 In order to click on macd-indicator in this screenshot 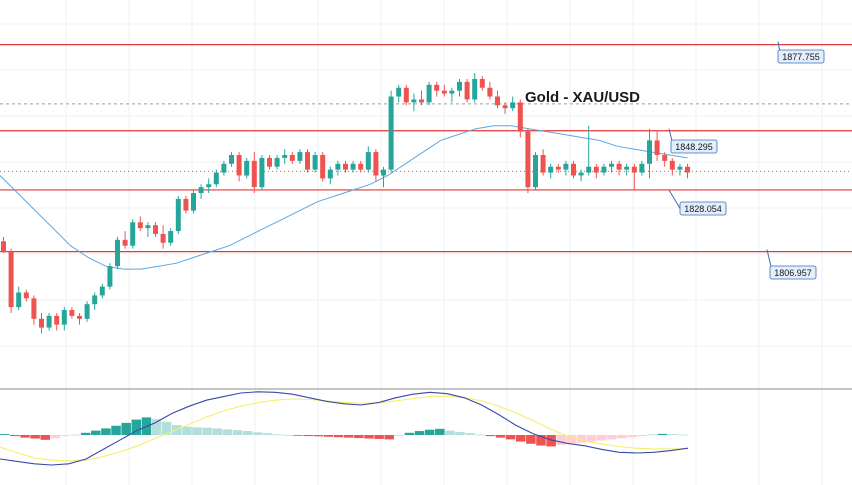, I will do `click(344, 428)`.